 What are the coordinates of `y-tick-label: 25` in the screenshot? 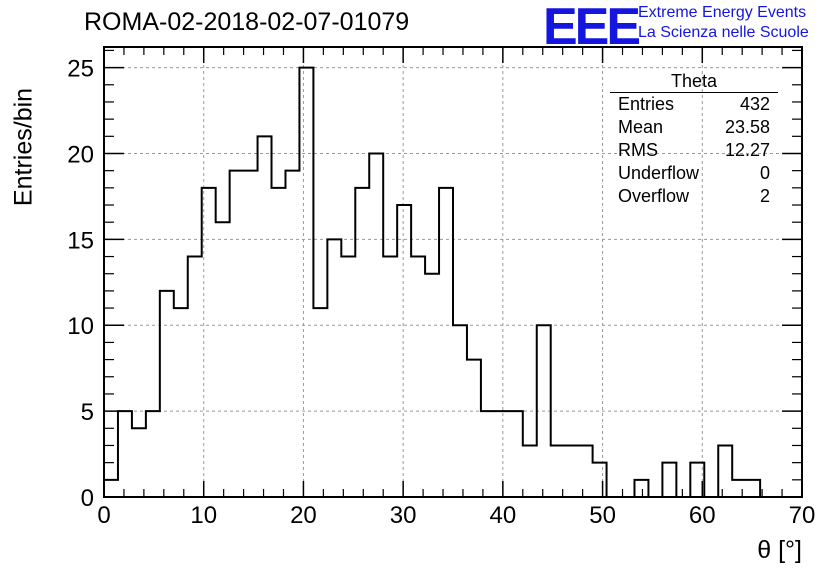 It's located at (80, 69).